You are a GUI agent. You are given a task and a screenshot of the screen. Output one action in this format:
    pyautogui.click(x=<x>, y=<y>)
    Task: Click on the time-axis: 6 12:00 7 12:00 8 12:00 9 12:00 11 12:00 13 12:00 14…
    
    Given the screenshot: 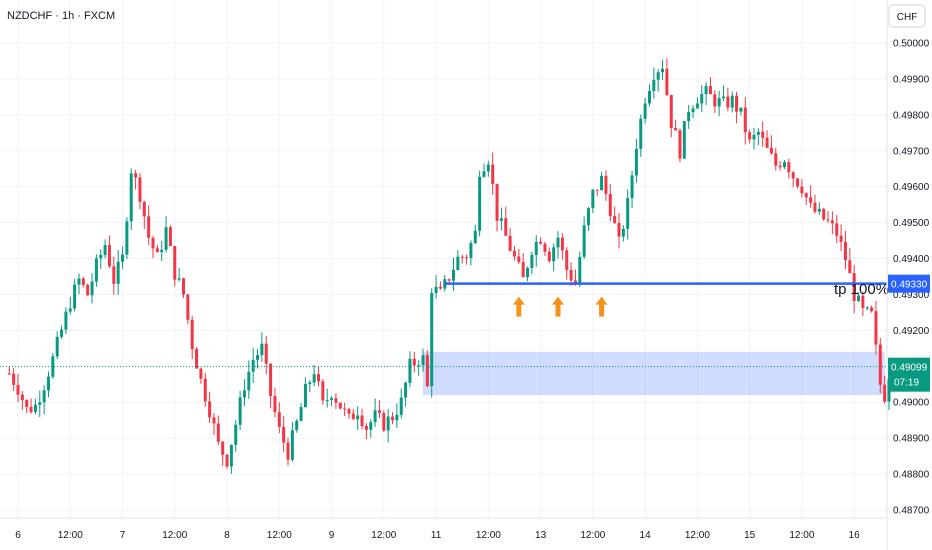 What is the action you would take?
    pyautogui.click(x=437, y=535)
    